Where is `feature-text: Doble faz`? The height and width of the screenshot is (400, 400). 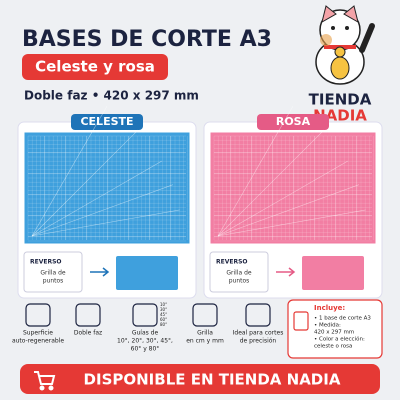
feature-text: Doble faz is located at coordinates (88, 333).